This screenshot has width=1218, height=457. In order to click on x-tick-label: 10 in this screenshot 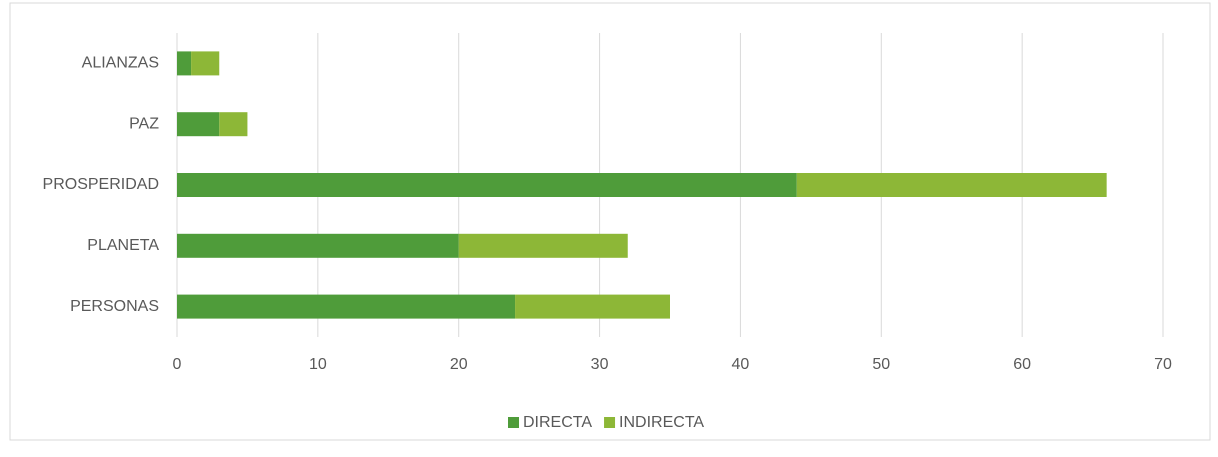, I will do `click(318, 364)`.